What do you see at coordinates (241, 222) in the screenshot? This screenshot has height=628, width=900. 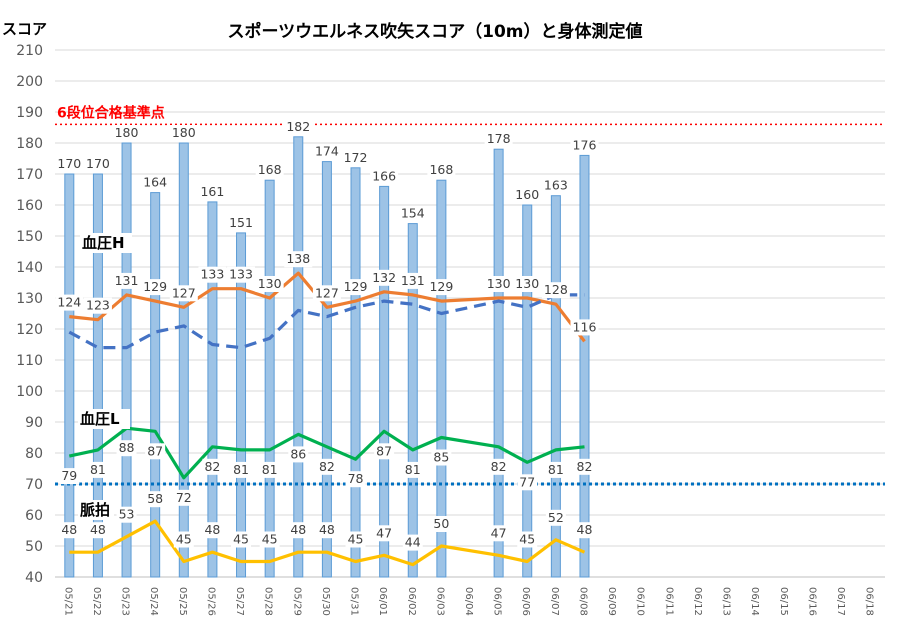 I see `data-label: 151` at bounding box center [241, 222].